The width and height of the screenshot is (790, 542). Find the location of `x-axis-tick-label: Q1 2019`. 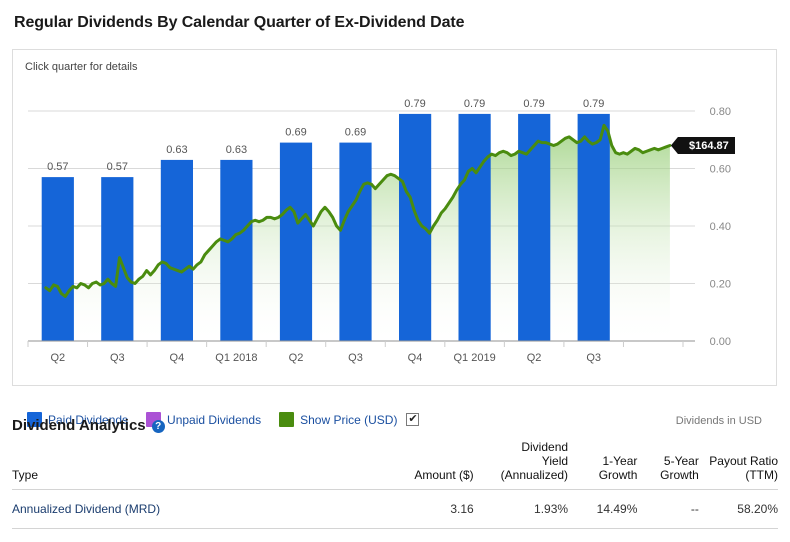

x-axis-tick-label: Q1 2019 is located at coordinates (474, 358).